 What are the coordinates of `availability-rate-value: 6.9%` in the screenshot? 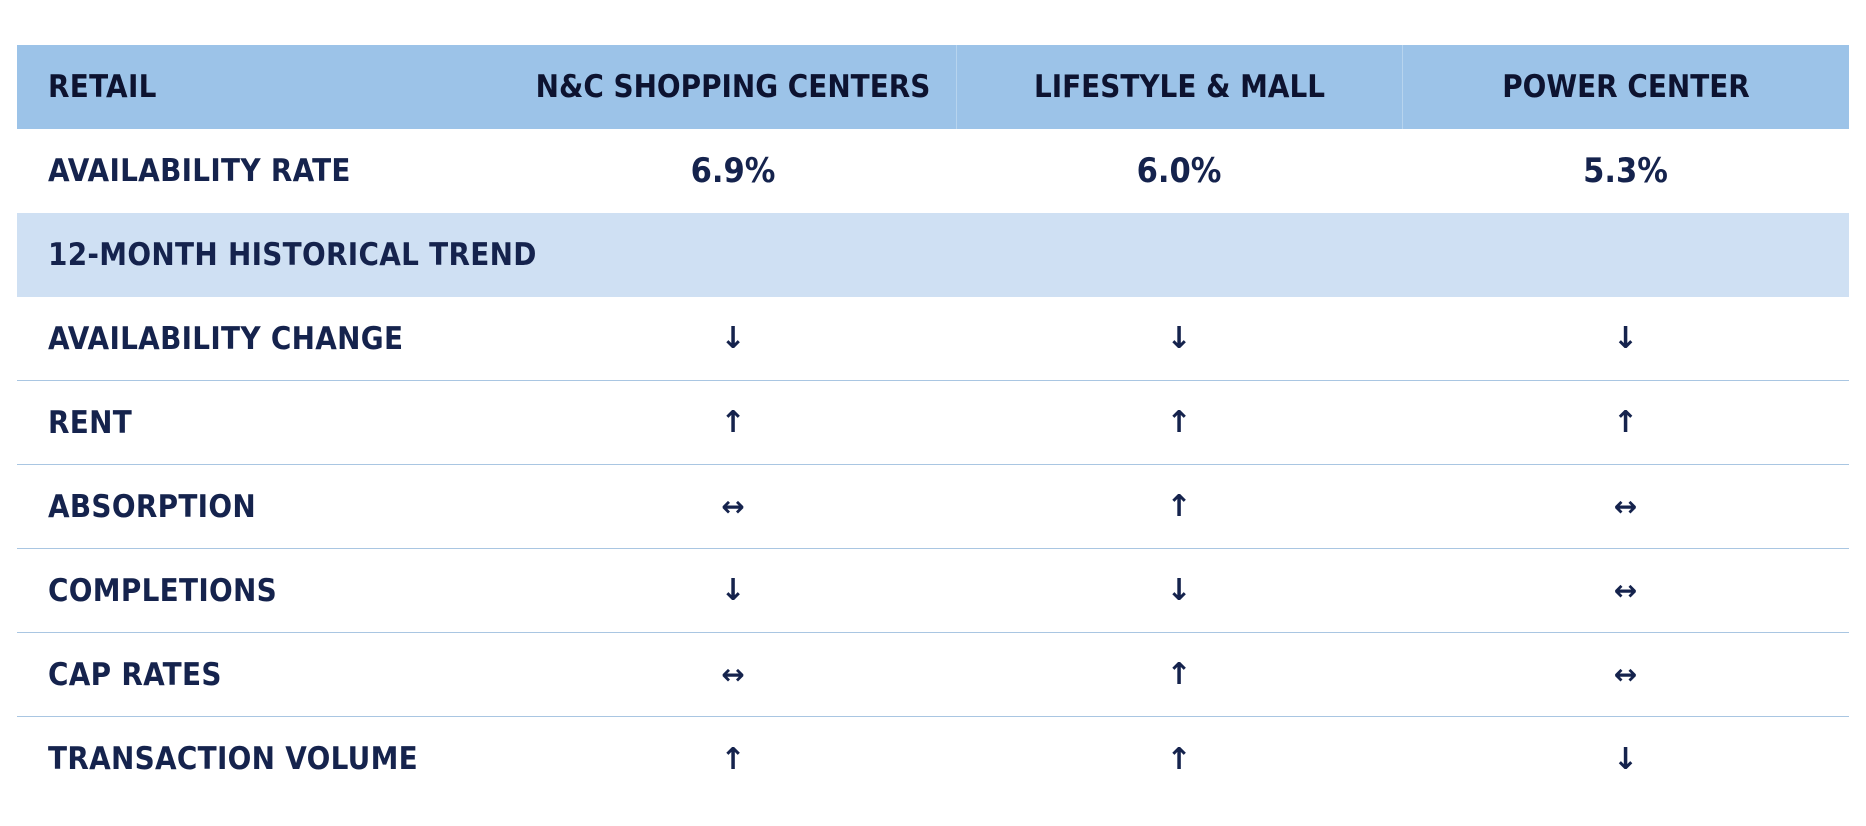 It's located at (733, 171).